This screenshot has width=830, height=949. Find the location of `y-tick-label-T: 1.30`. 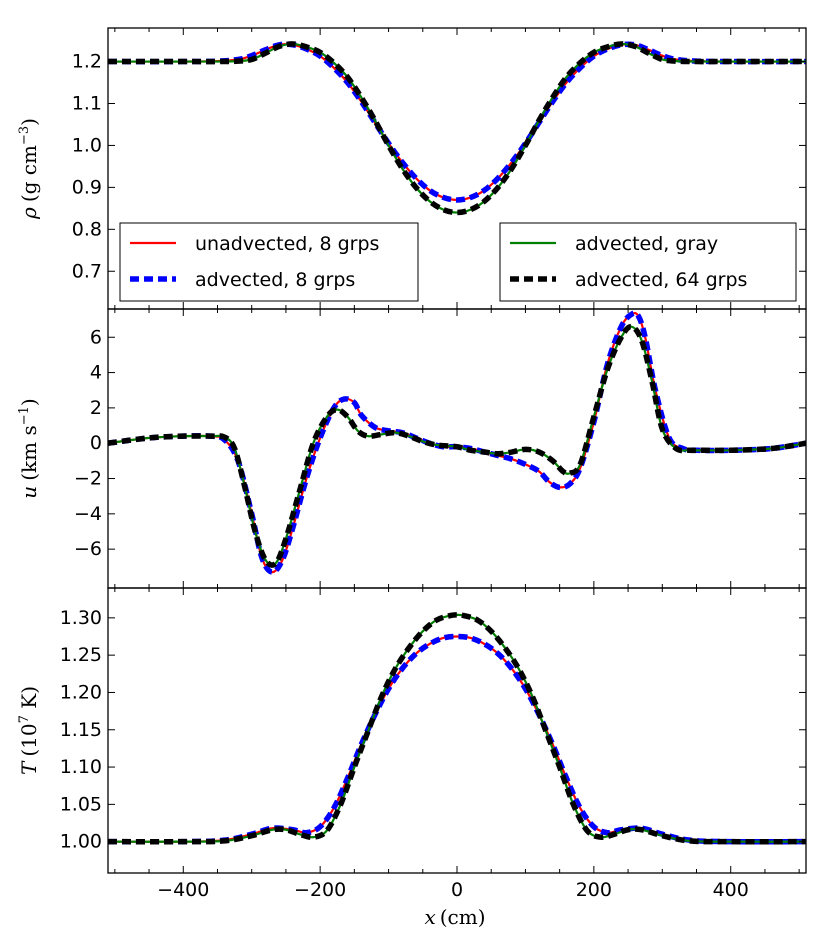

y-tick-label-T: 1.30 is located at coordinates (81, 618).